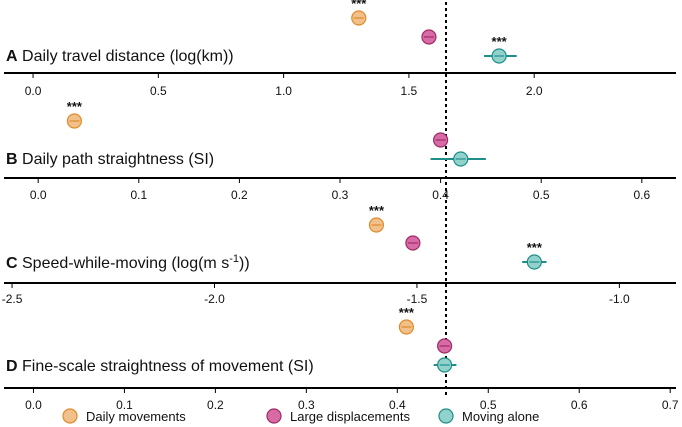  I want to click on x-tick-label: 1.5, so click(409, 91).